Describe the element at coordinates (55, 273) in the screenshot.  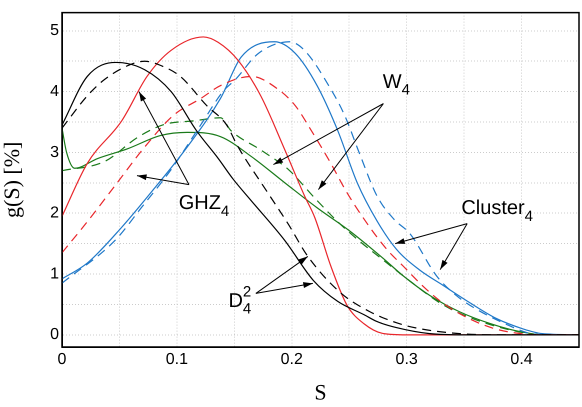
I see `y-tick-label: 1` at that location.